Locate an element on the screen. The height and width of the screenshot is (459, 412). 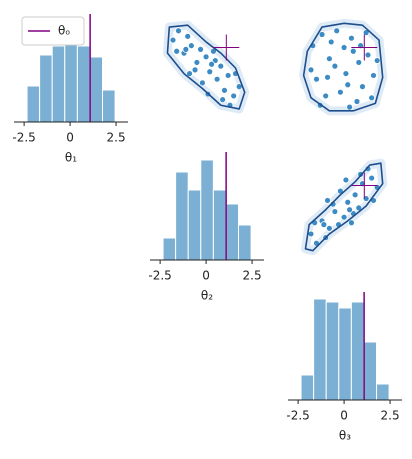
legend-label: θₒ is located at coordinates (64, 31).